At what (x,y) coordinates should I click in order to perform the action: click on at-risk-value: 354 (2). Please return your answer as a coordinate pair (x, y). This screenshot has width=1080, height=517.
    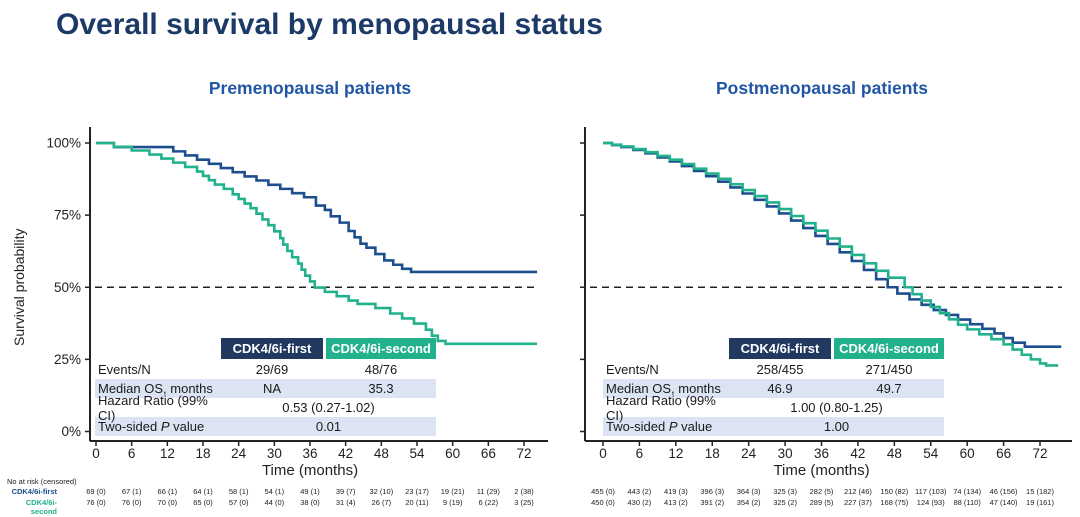
    Looking at the image, I should click on (748, 502).